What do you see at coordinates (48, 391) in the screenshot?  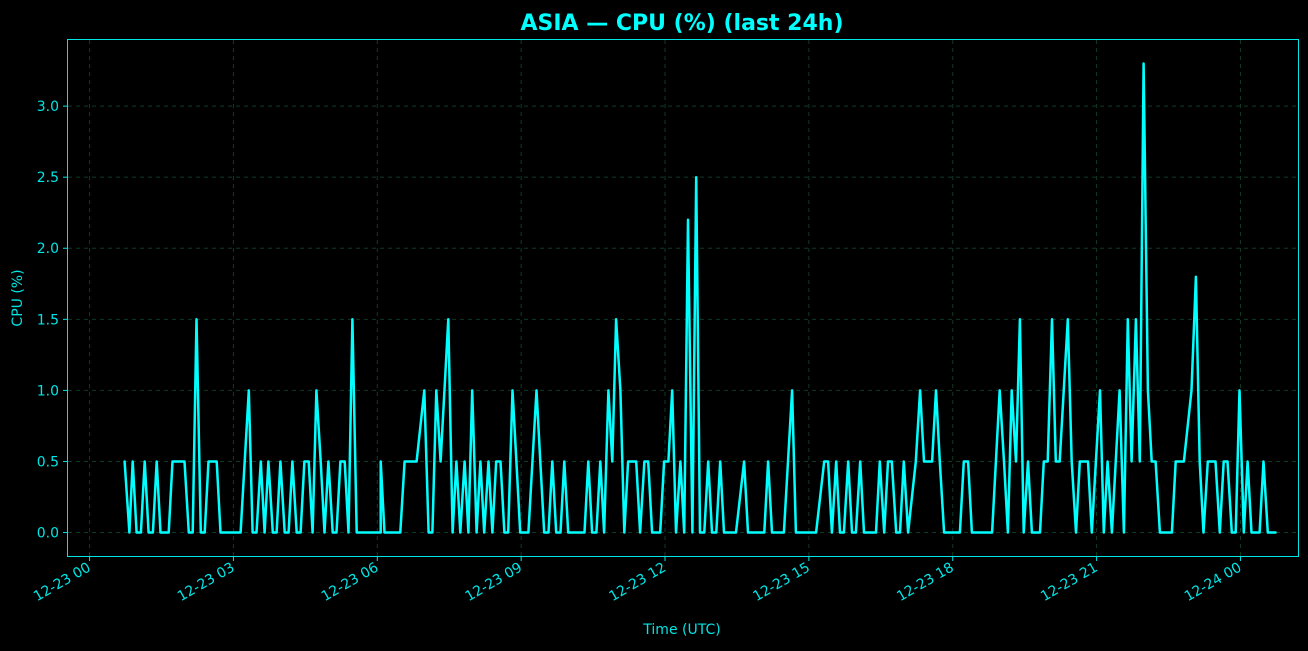 I see `y-tick-label: 1.0` at bounding box center [48, 391].